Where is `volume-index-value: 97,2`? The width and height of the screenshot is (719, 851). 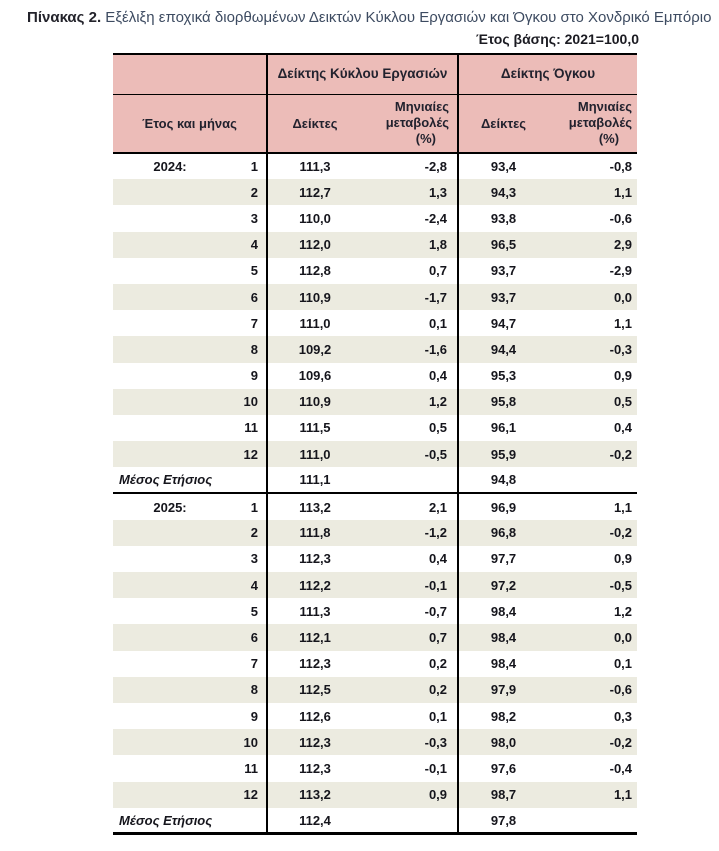 volume-index-value: 97,2 is located at coordinates (503, 585).